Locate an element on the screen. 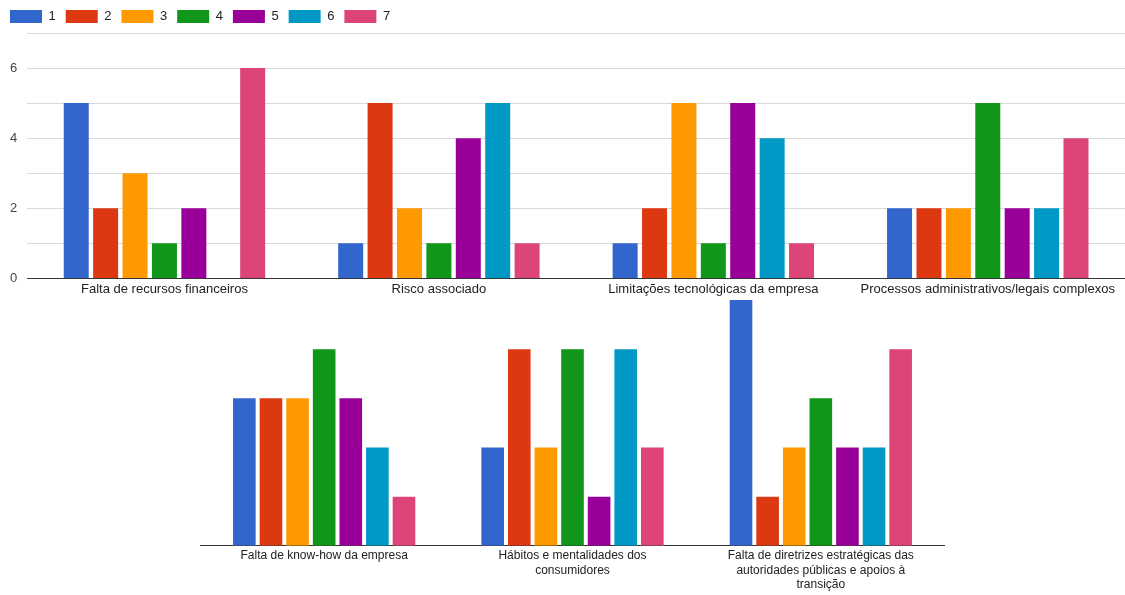 The height and width of the screenshot is (595, 1125). y-tick-label: 2 is located at coordinates (14, 207).